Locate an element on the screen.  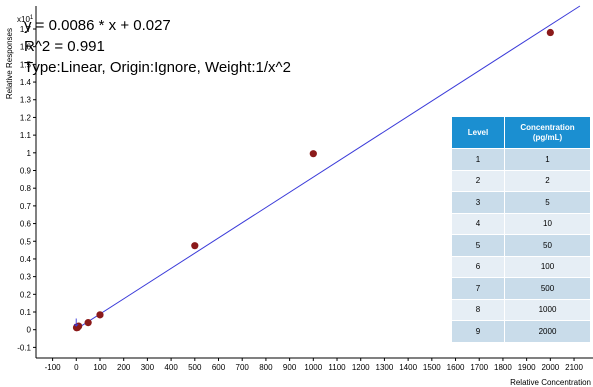
y-tick-label: 0.4 is located at coordinates (26, 259).